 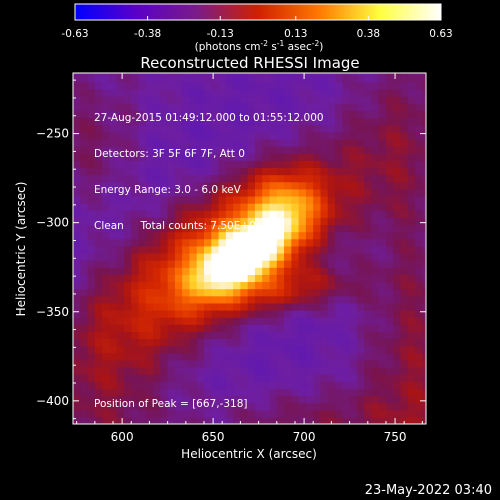 I want to click on colorbar-gradient, so click(x=258, y=12).